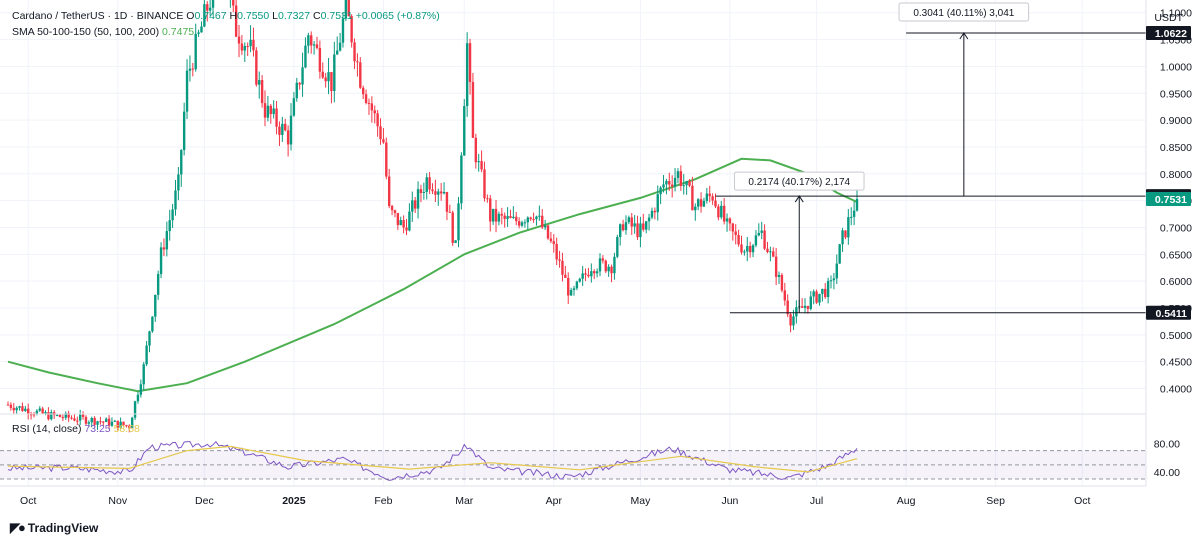  What do you see at coordinates (291, 16) in the screenshot?
I see `ohlc-low: L0.7327` at bounding box center [291, 16].